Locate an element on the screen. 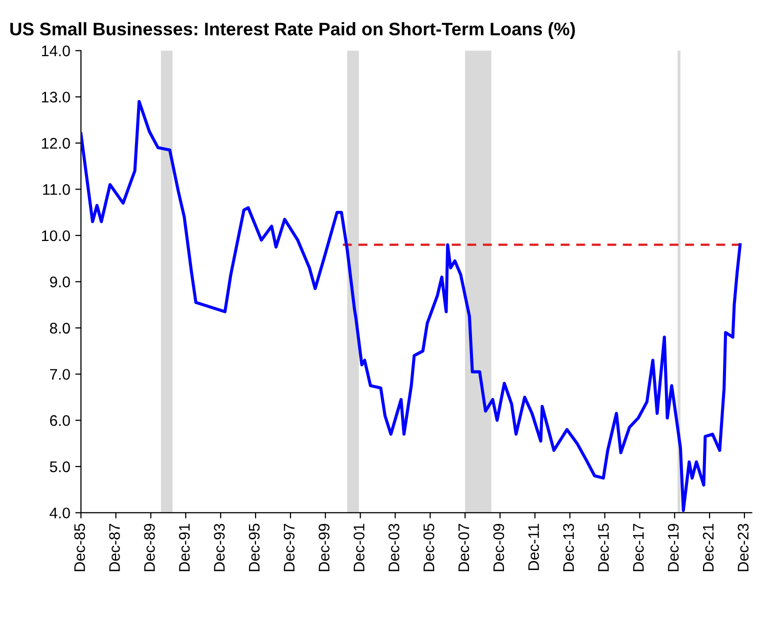 This screenshot has width=771, height=633. x-tick-label: Dec-95 is located at coordinates (254, 548).